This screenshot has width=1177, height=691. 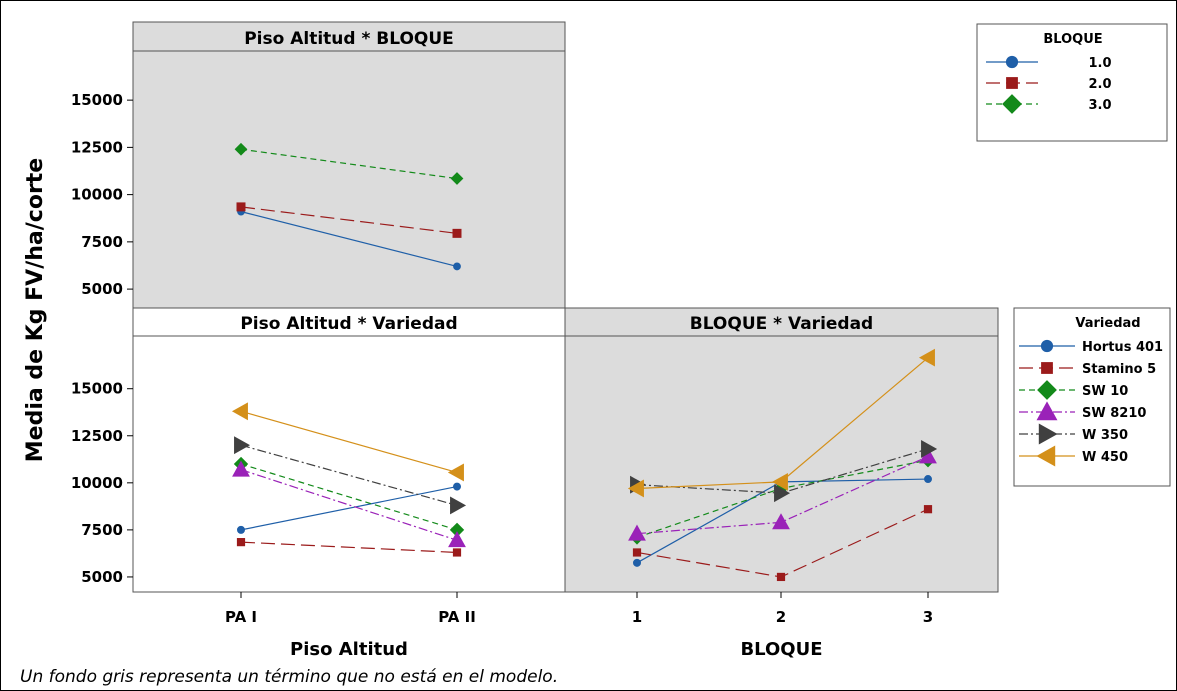 I want to click on legend-label: SW 8210, so click(x=1114, y=413).